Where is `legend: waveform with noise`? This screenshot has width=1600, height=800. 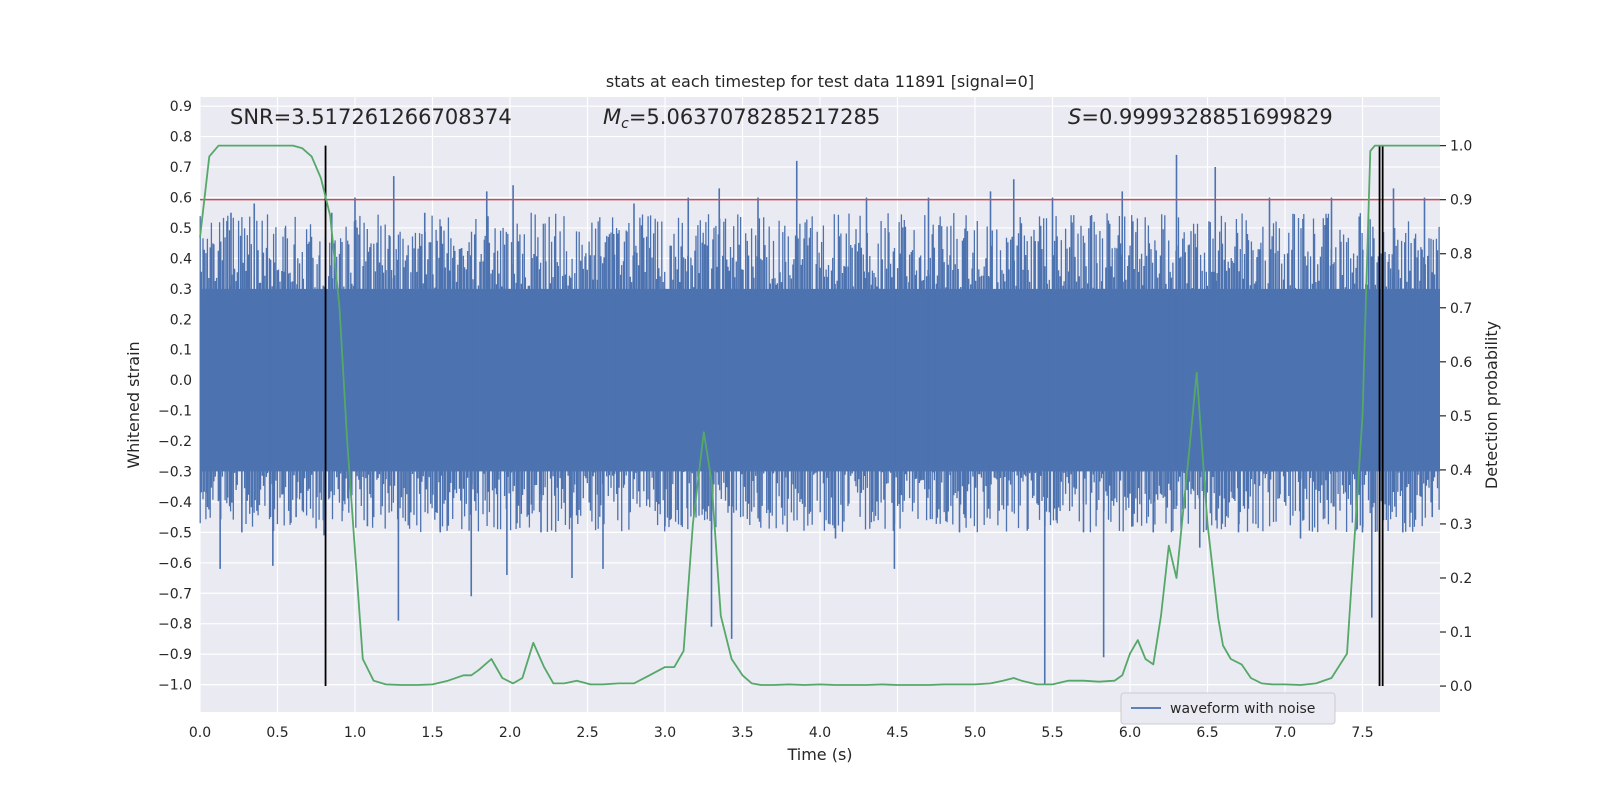
legend: waveform with noise is located at coordinates (1228, 708).